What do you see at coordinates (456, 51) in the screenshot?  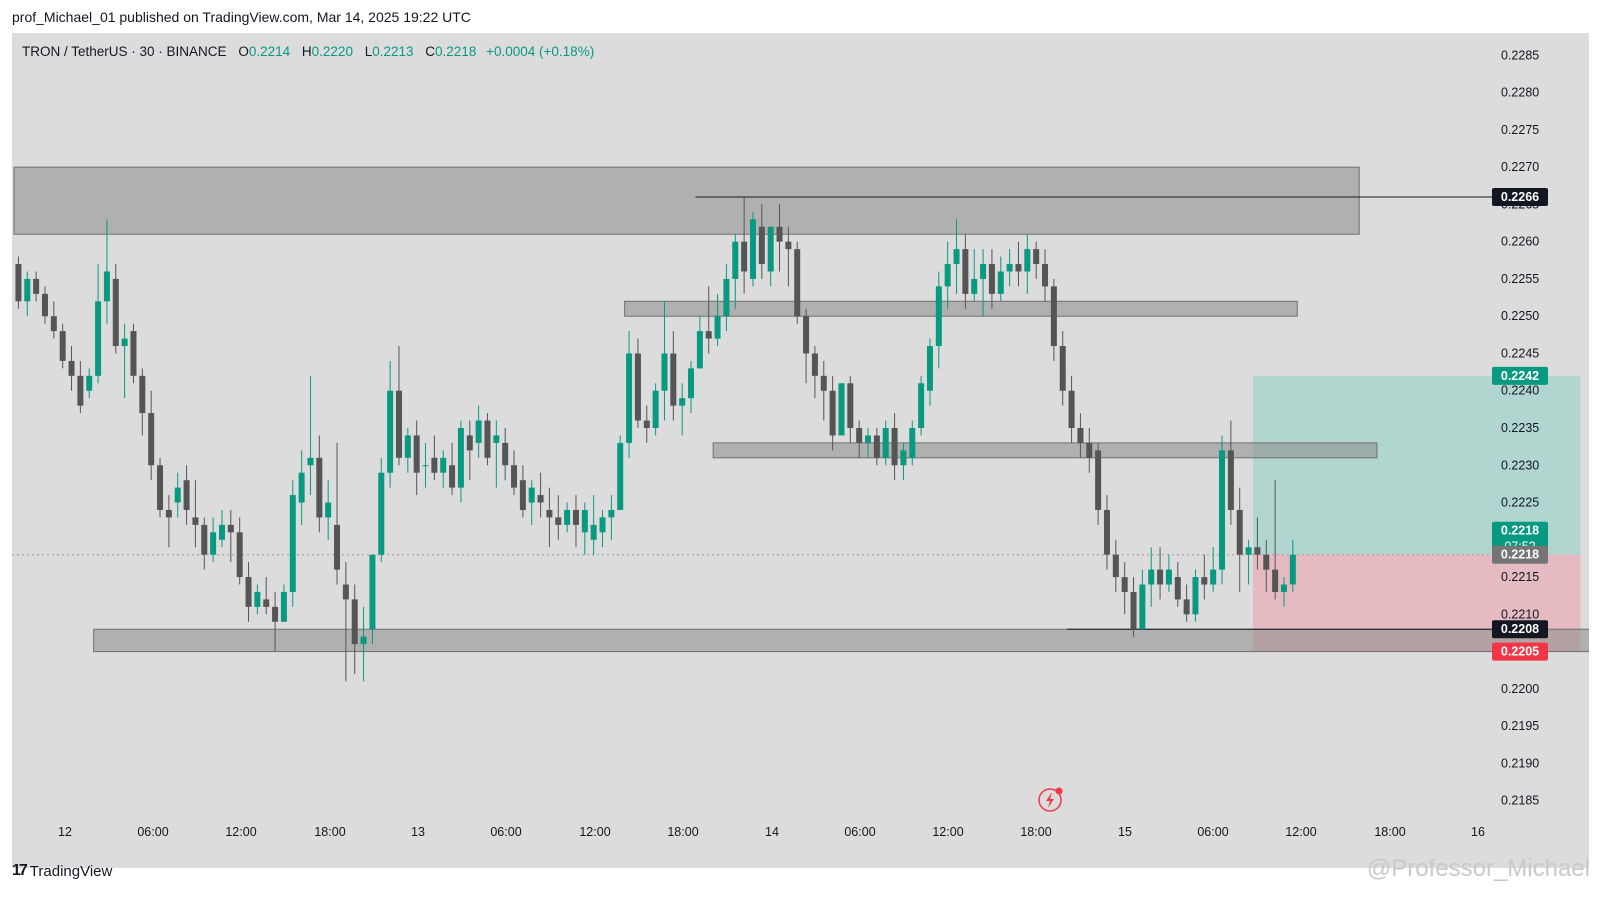 I see `close-value: 0.2218` at bounding box center [456, 51].